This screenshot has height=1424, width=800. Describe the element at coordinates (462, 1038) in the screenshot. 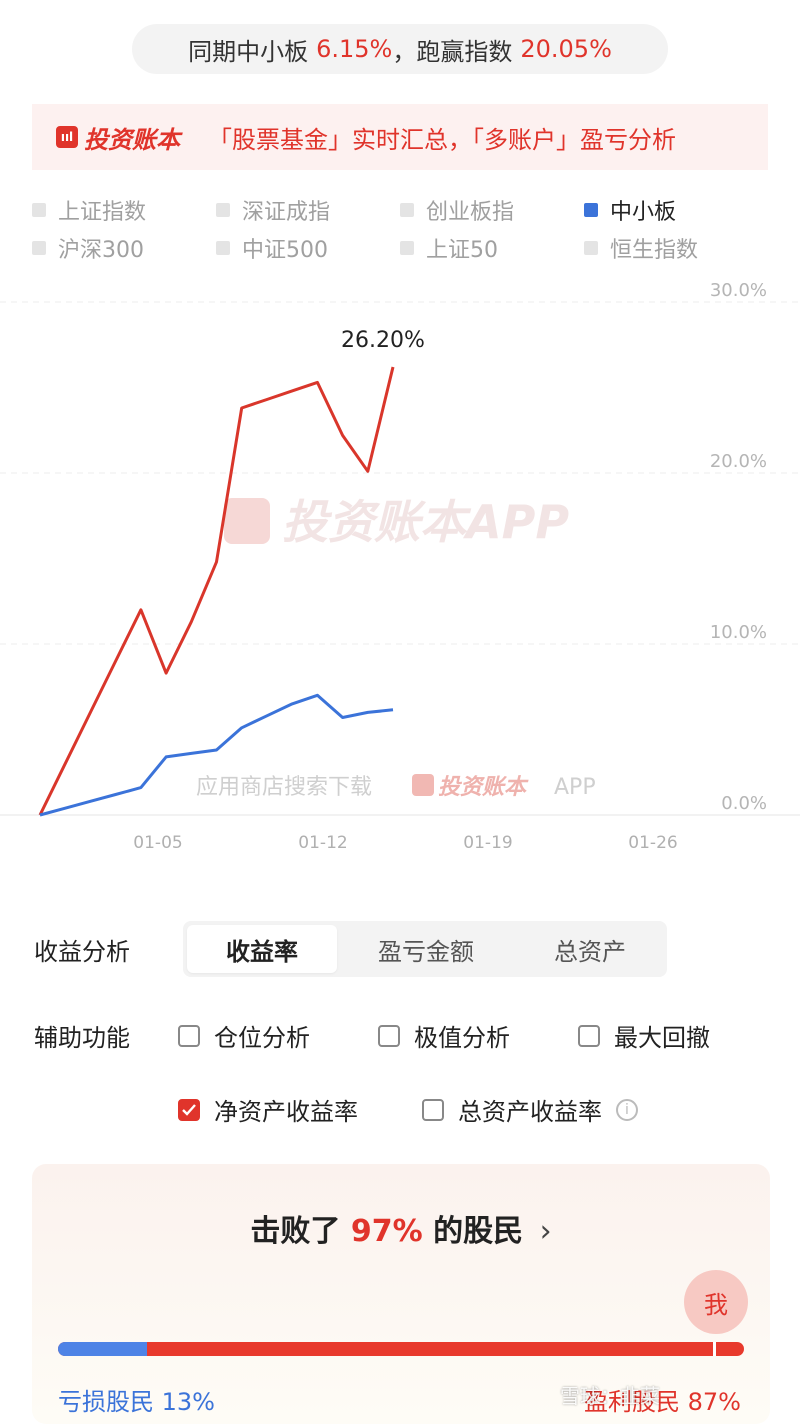

I see `checkbox-label: 极值分析` at that location.